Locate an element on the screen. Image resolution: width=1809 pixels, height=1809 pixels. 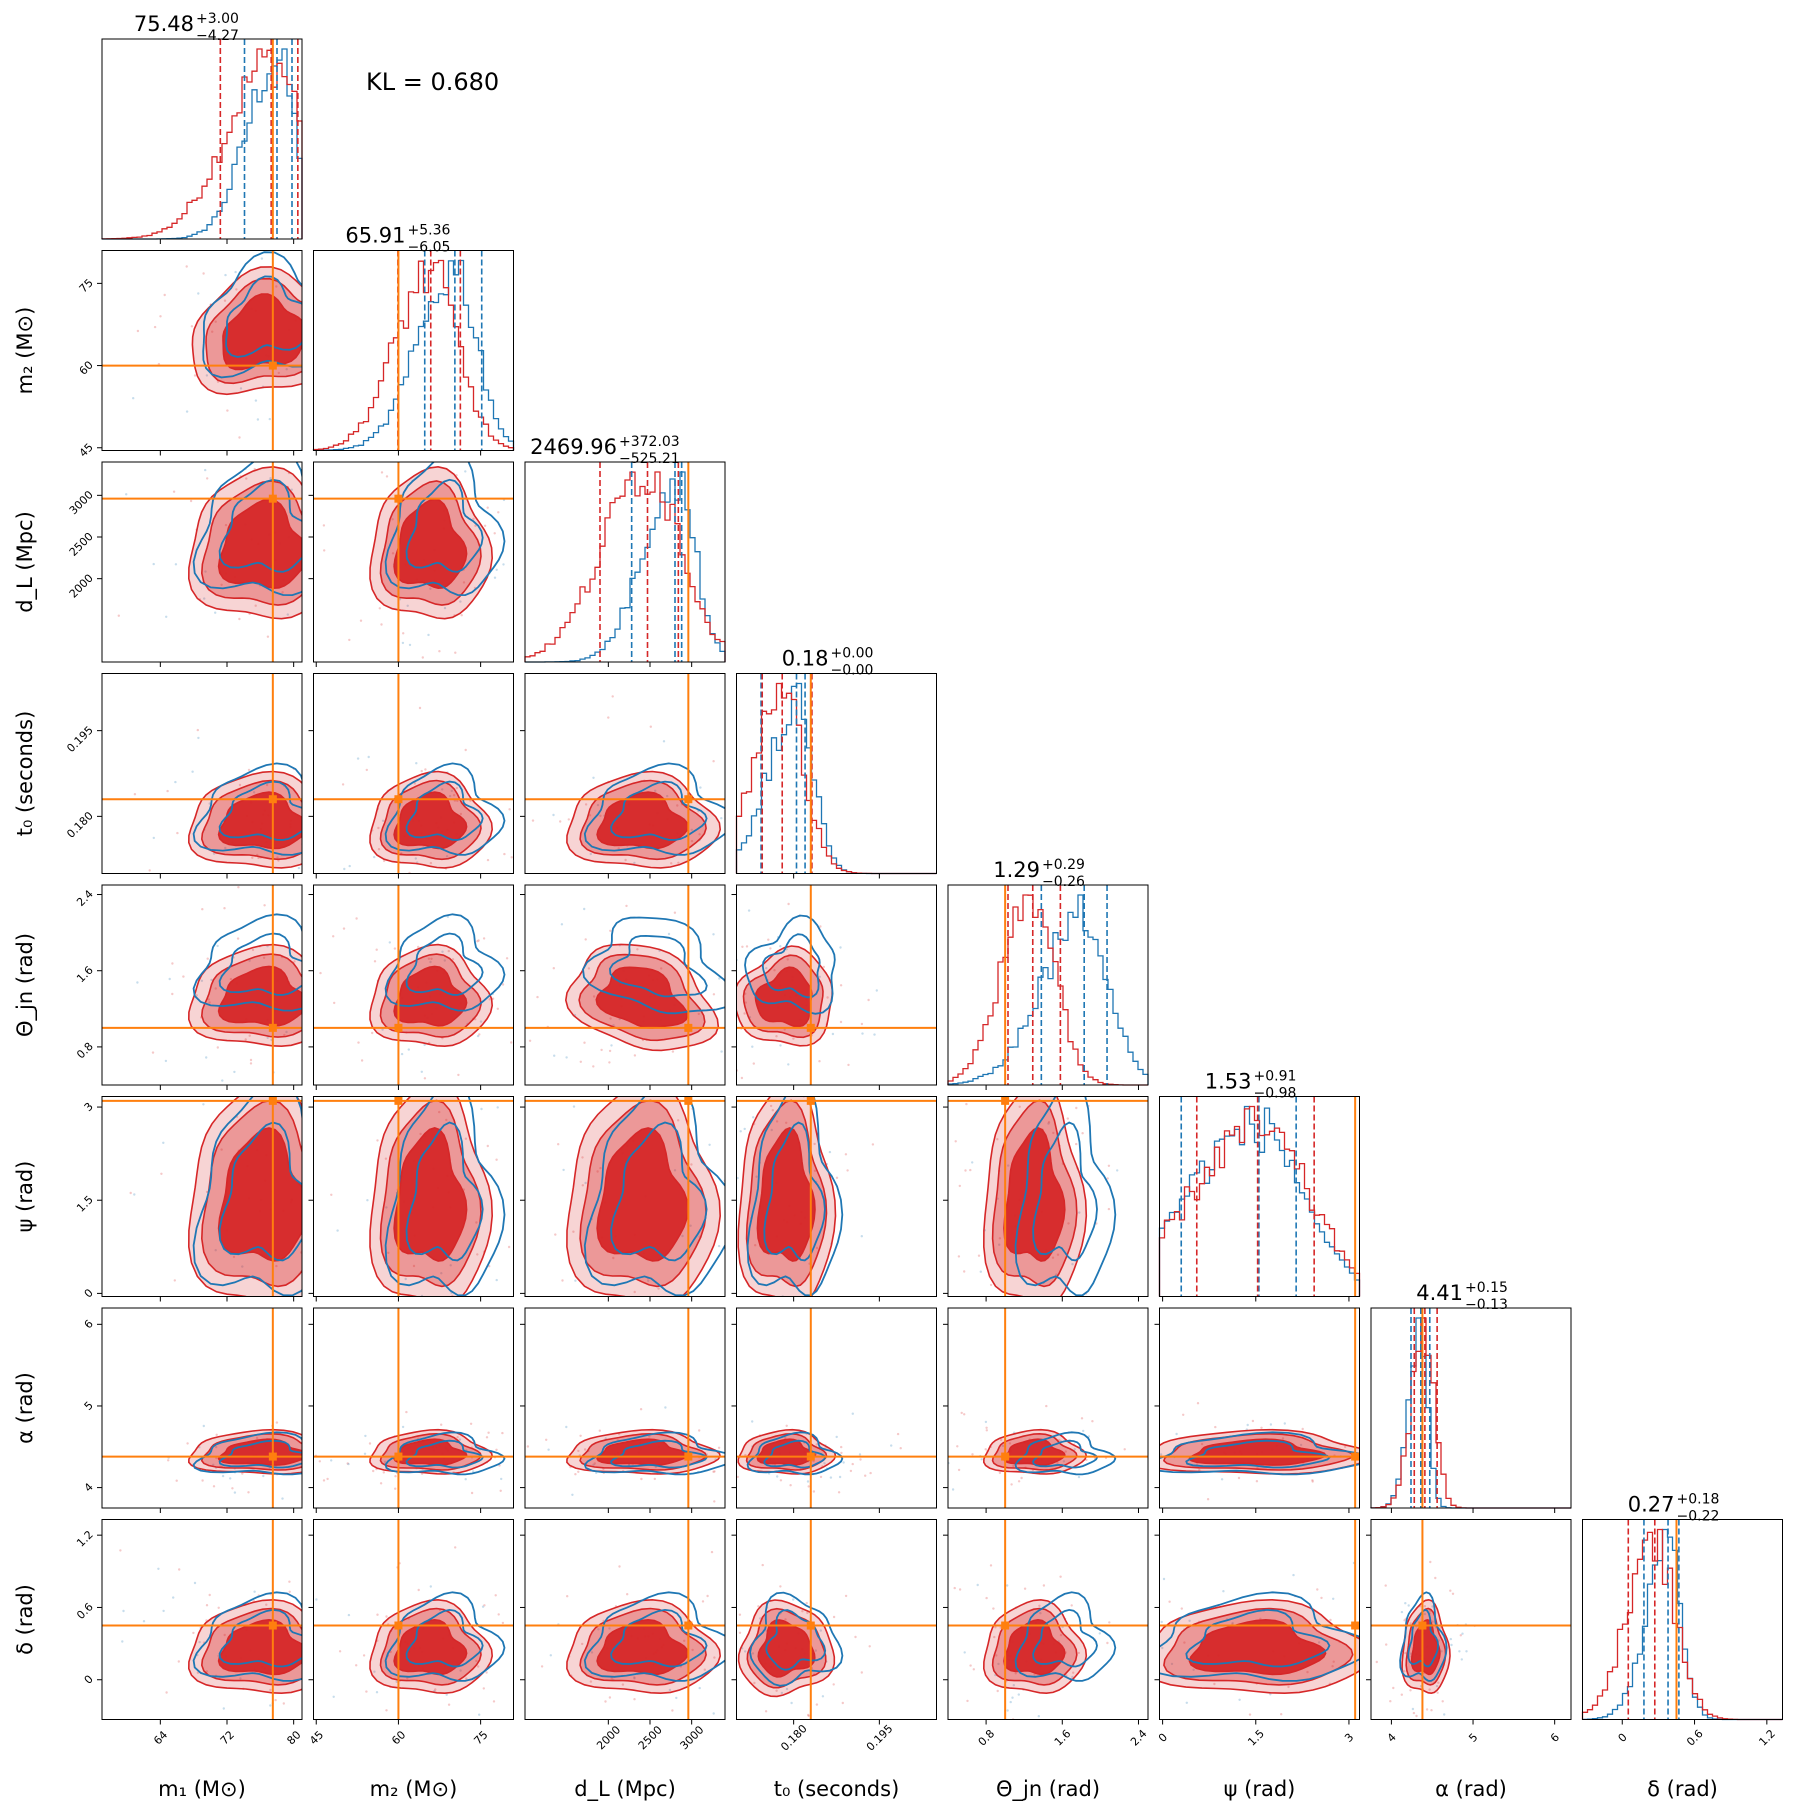
y-tick-label: 0.8 is located at coordinates (85, 1051).